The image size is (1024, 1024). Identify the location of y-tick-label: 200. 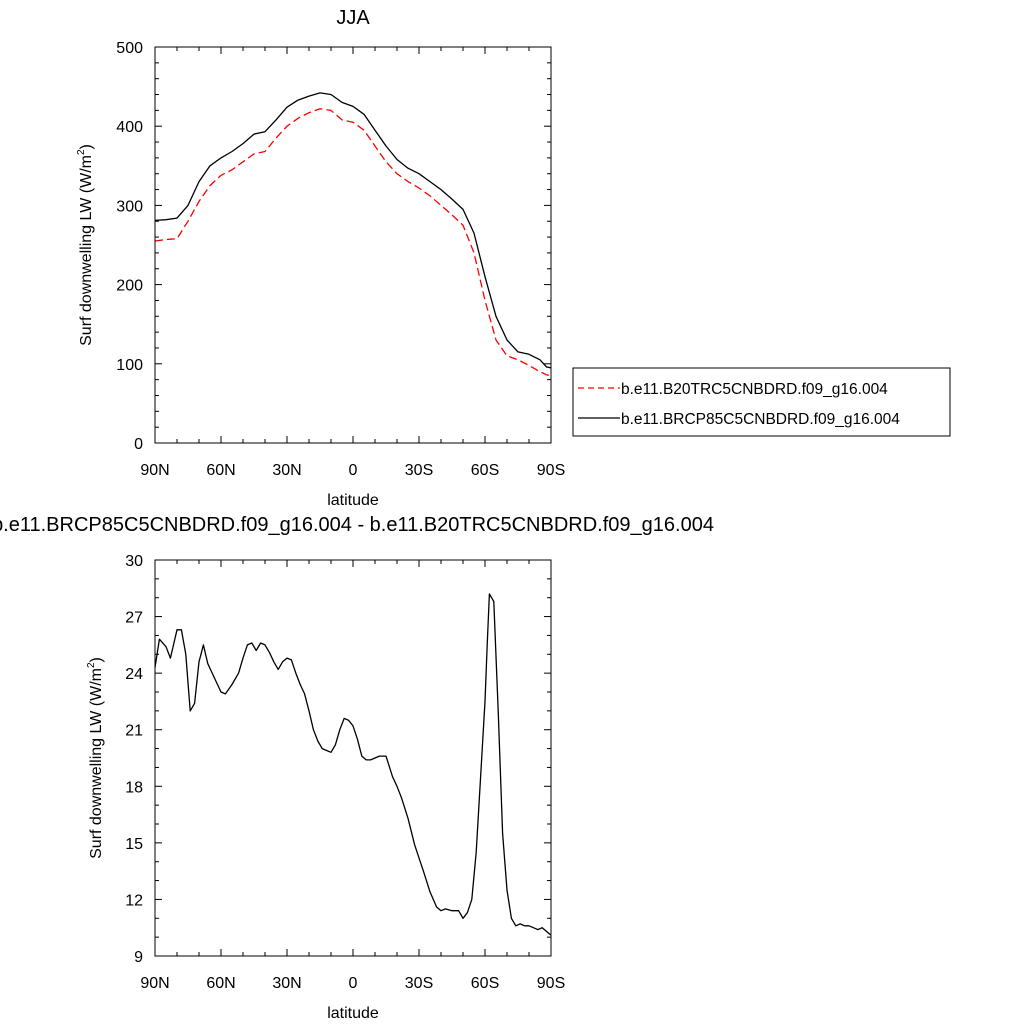
(129, 286).